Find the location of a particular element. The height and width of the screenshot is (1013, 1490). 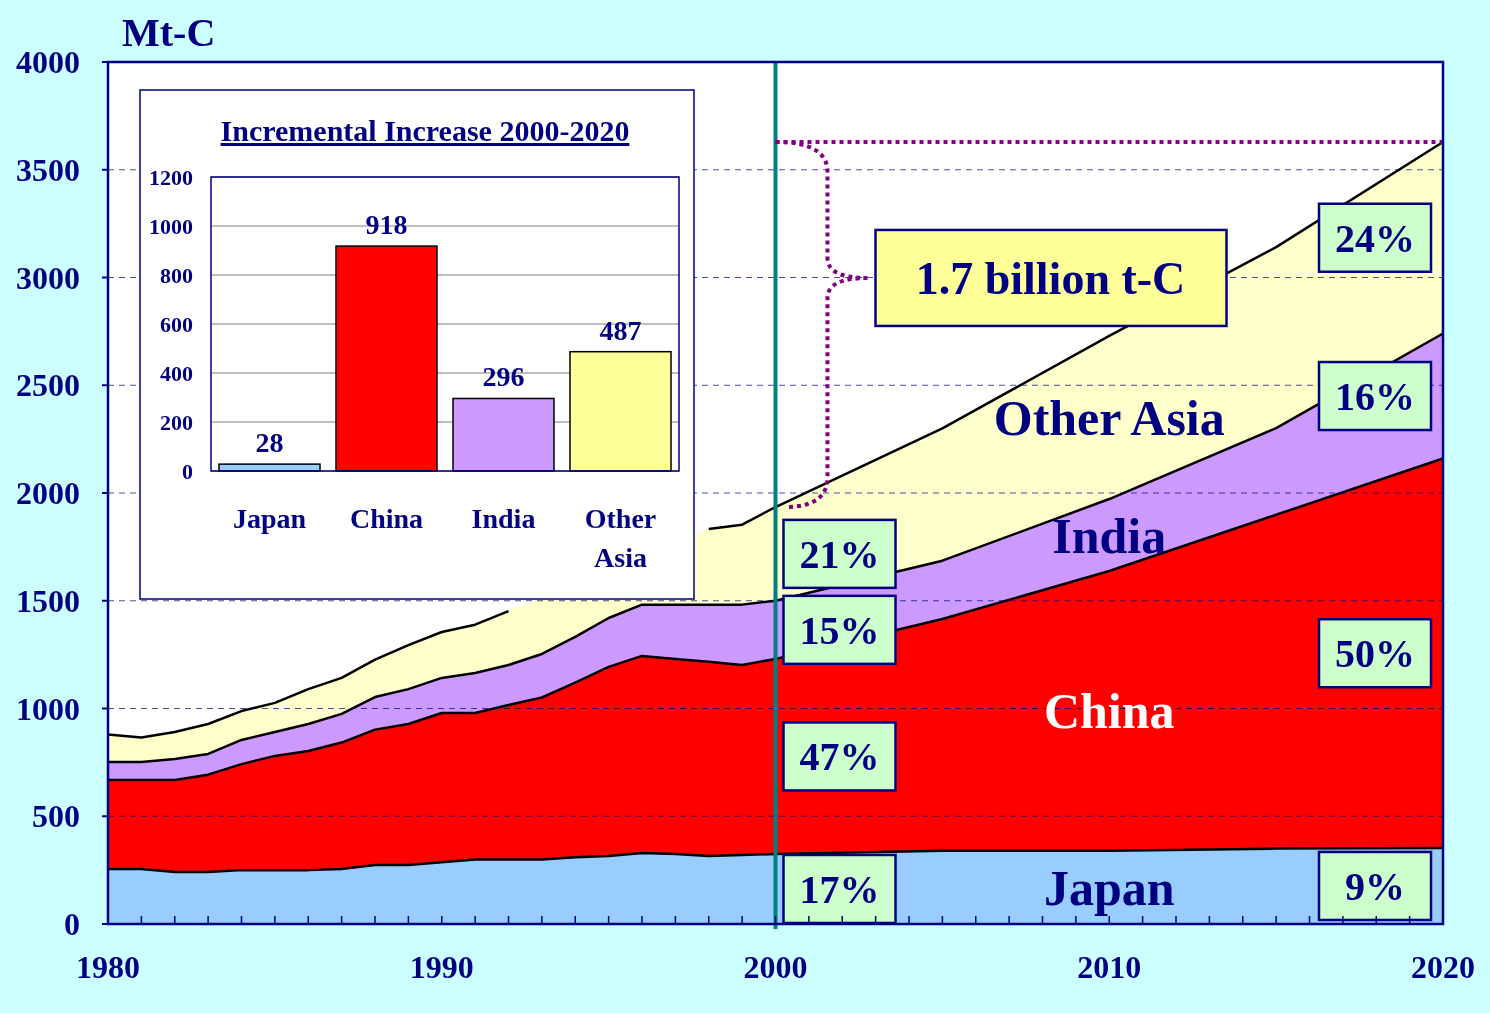

data-label: 28 is located at coordinates (269, 443).